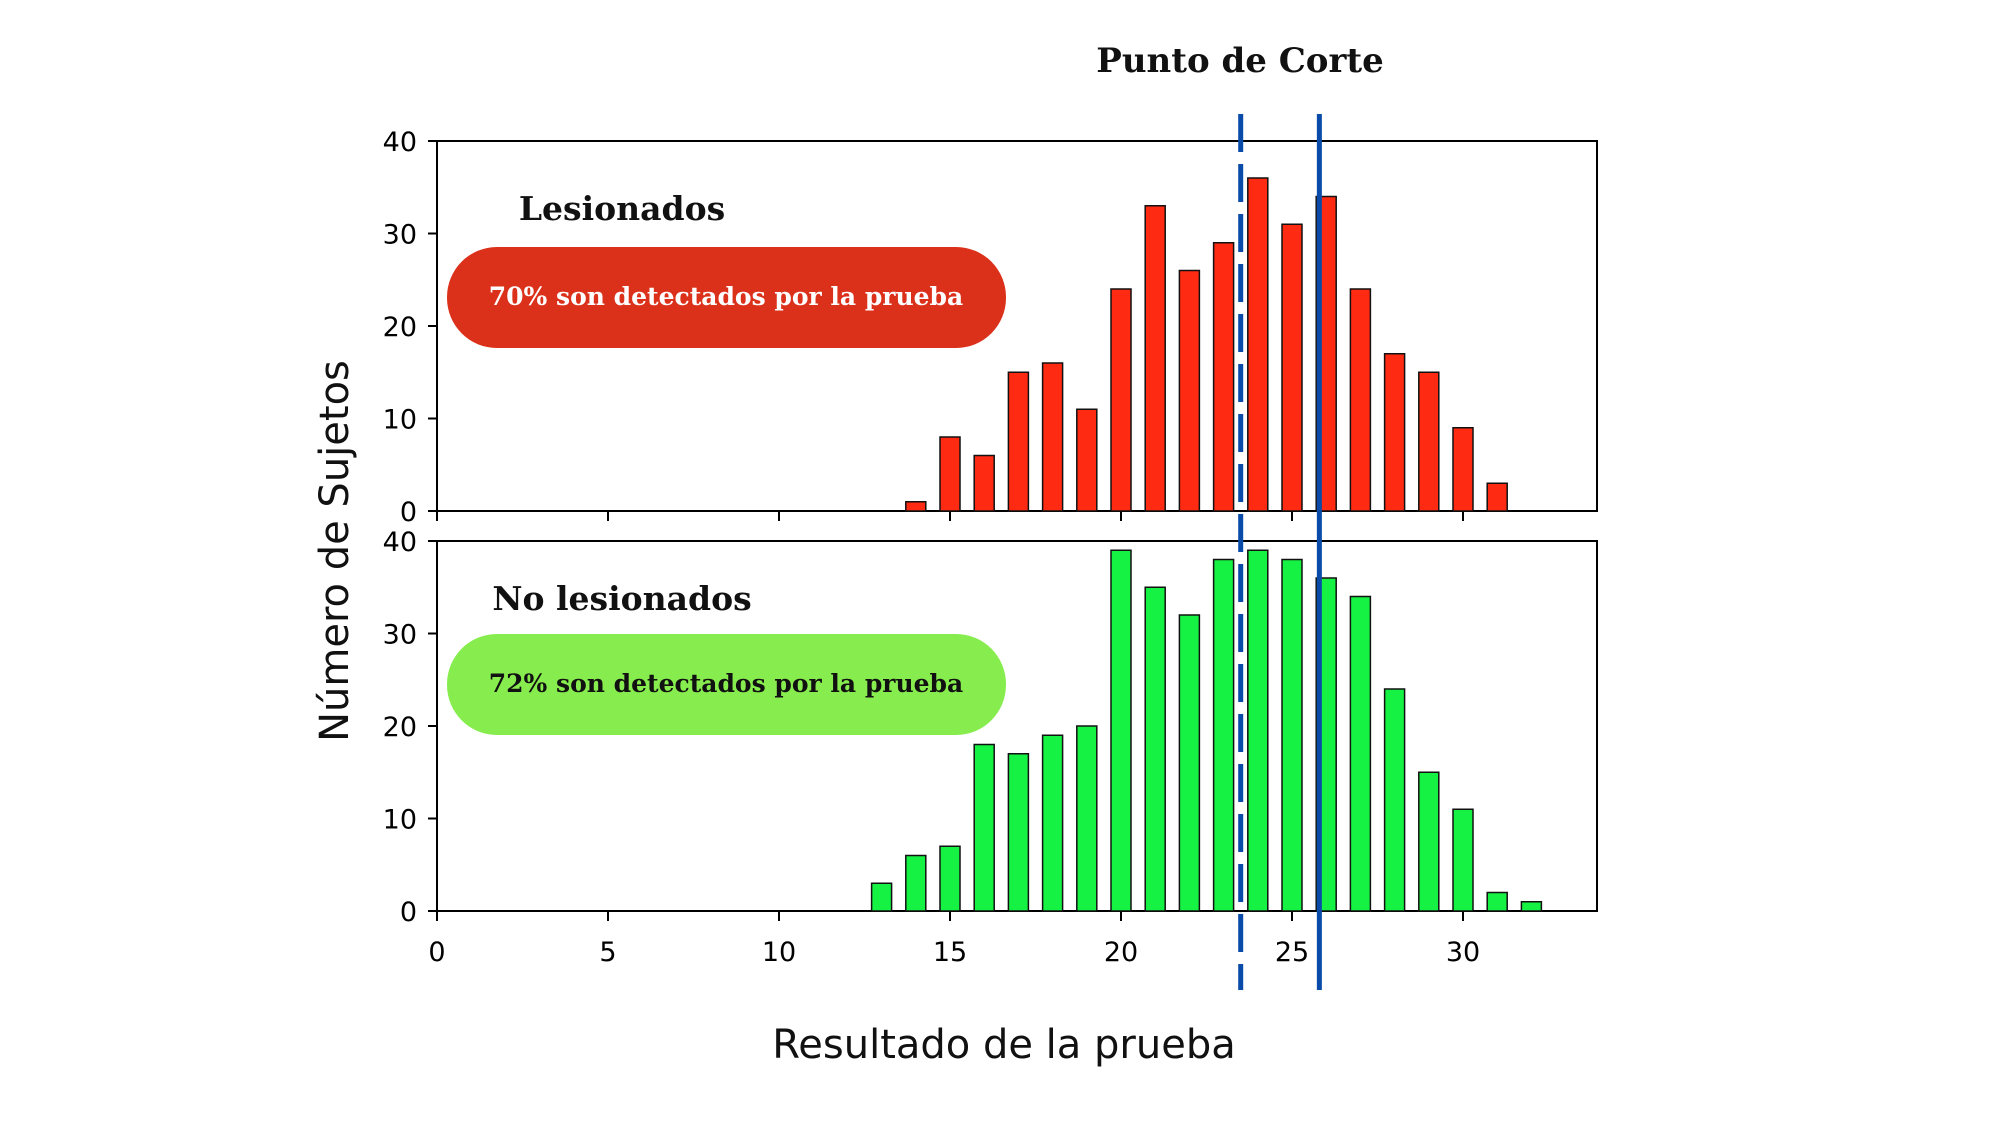 The height and width of the screenshot is (1125, 2000). I want to click on y-axis-title: Número de Sujetos, so click(335, 551).